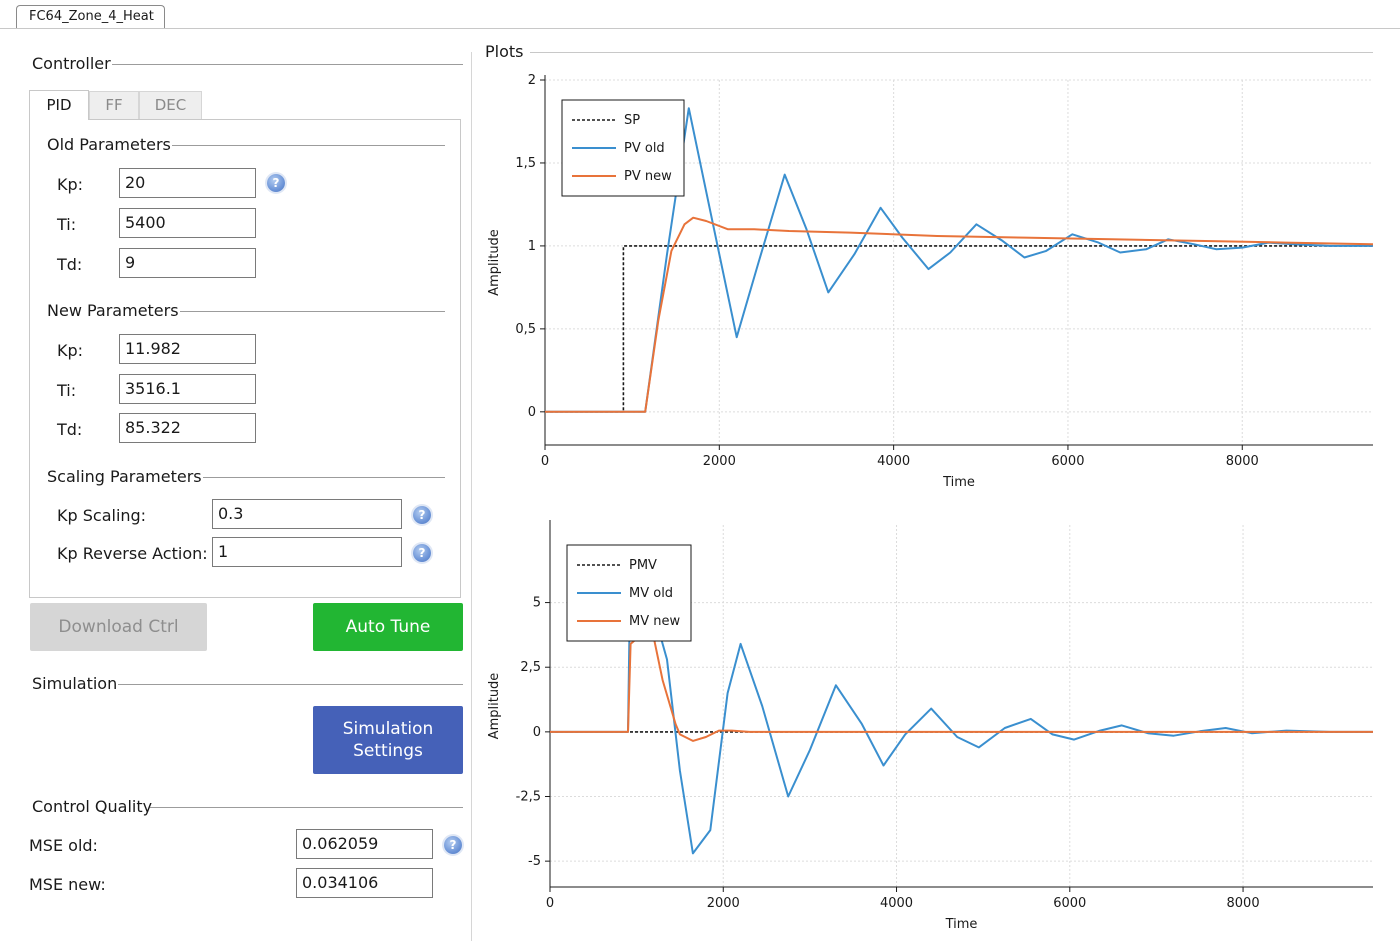  I want to click on control-quality-line, so click(306, 807).